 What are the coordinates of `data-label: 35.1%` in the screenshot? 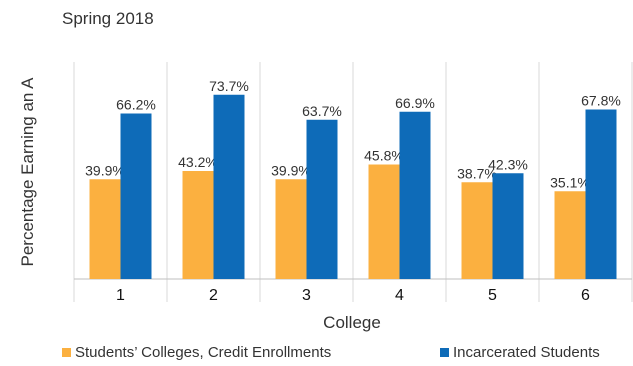 It's located at (570, 182).